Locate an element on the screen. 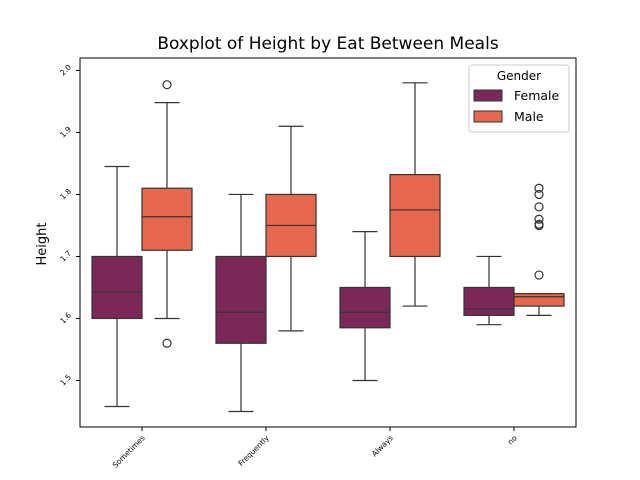 This screenshot has height=480, width=640. x-tick-label: Frequently is located at coordinates (253, 450).